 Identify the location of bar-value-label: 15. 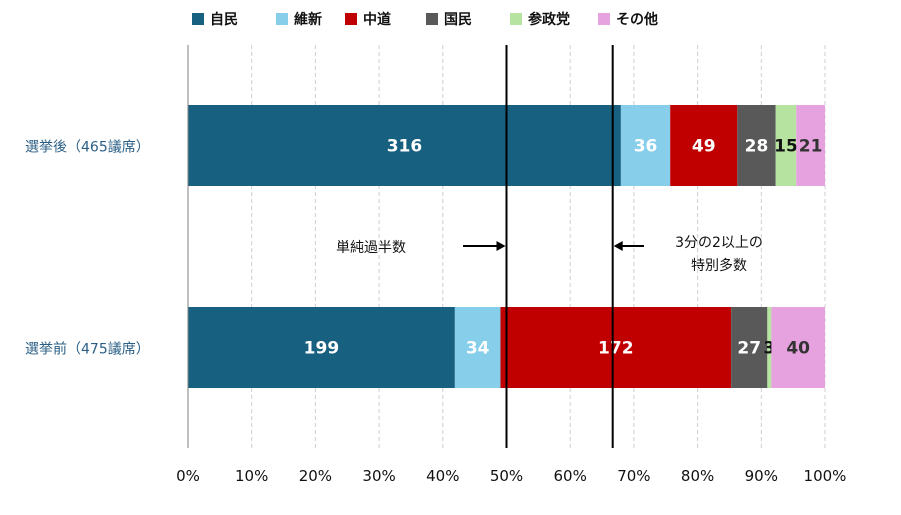
(786, 147).